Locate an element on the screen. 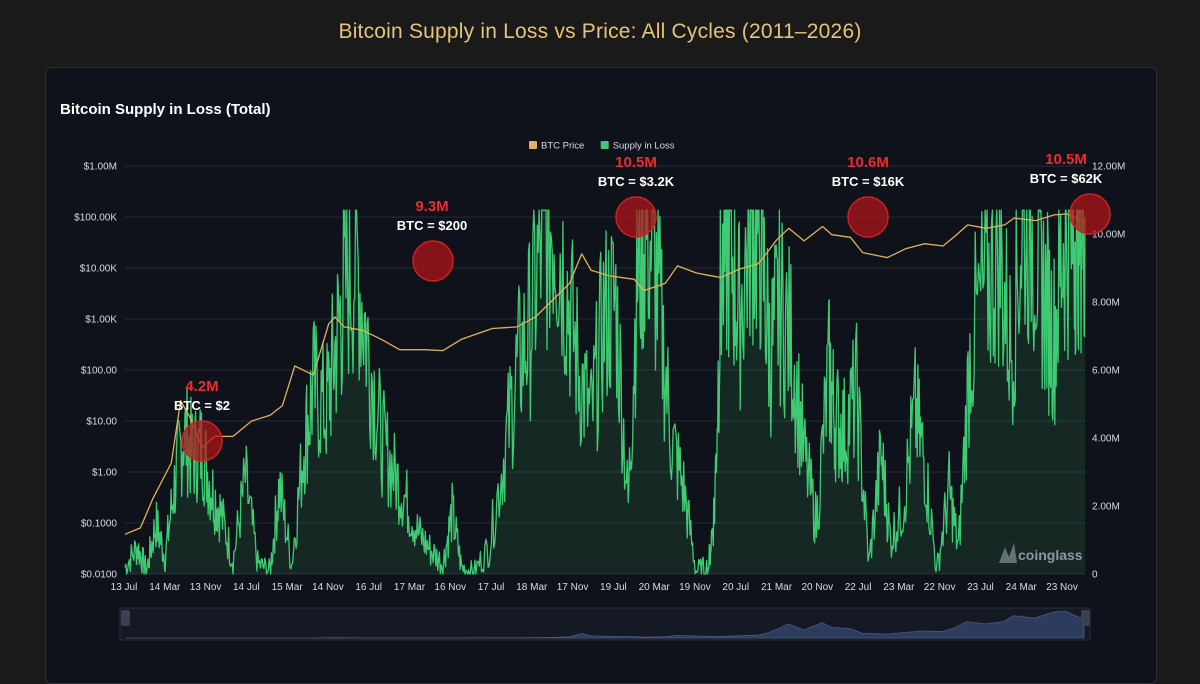  annotation-loss-label: 4.2M is located at coordinates (201, 386).